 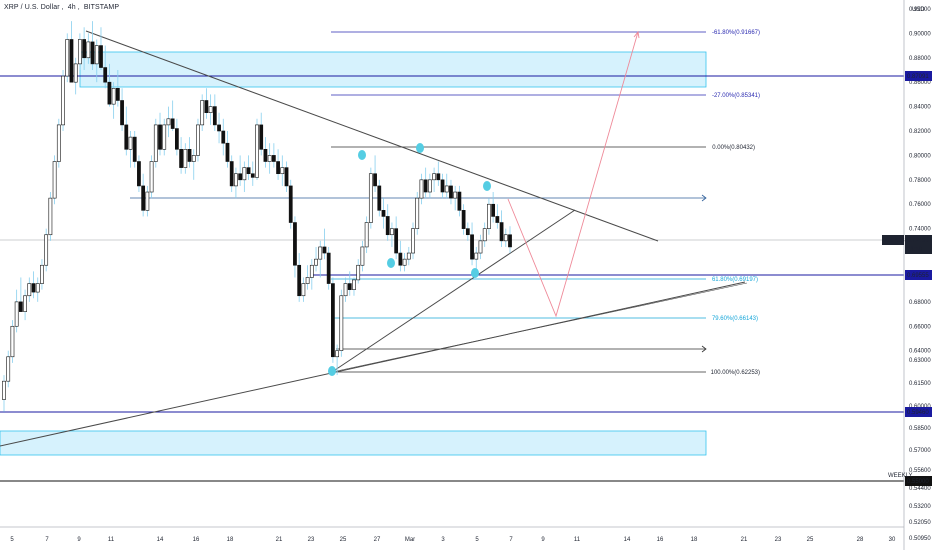 What do you see at coordinates (918, 412) in the screenshot?
I see `price-badge-level-0.59460: 0.59460` at bounding box center [918, 412].